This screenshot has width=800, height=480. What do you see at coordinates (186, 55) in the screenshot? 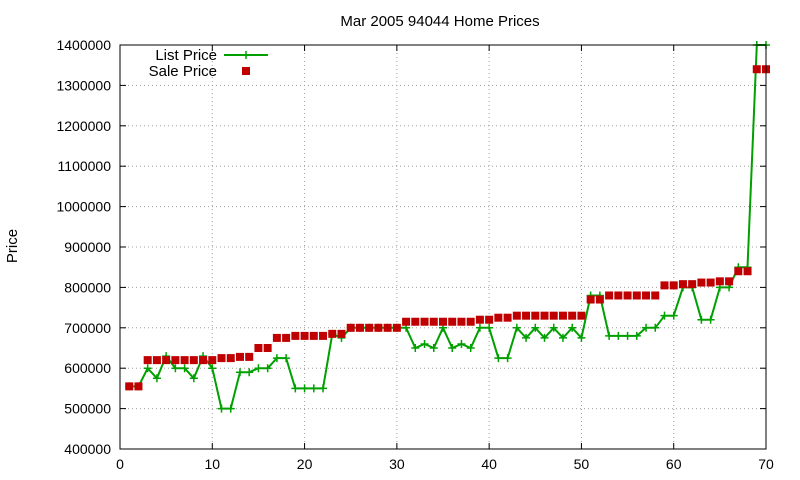
I see `legend-list-price-label: List Price` at bounding box center [186, 55].